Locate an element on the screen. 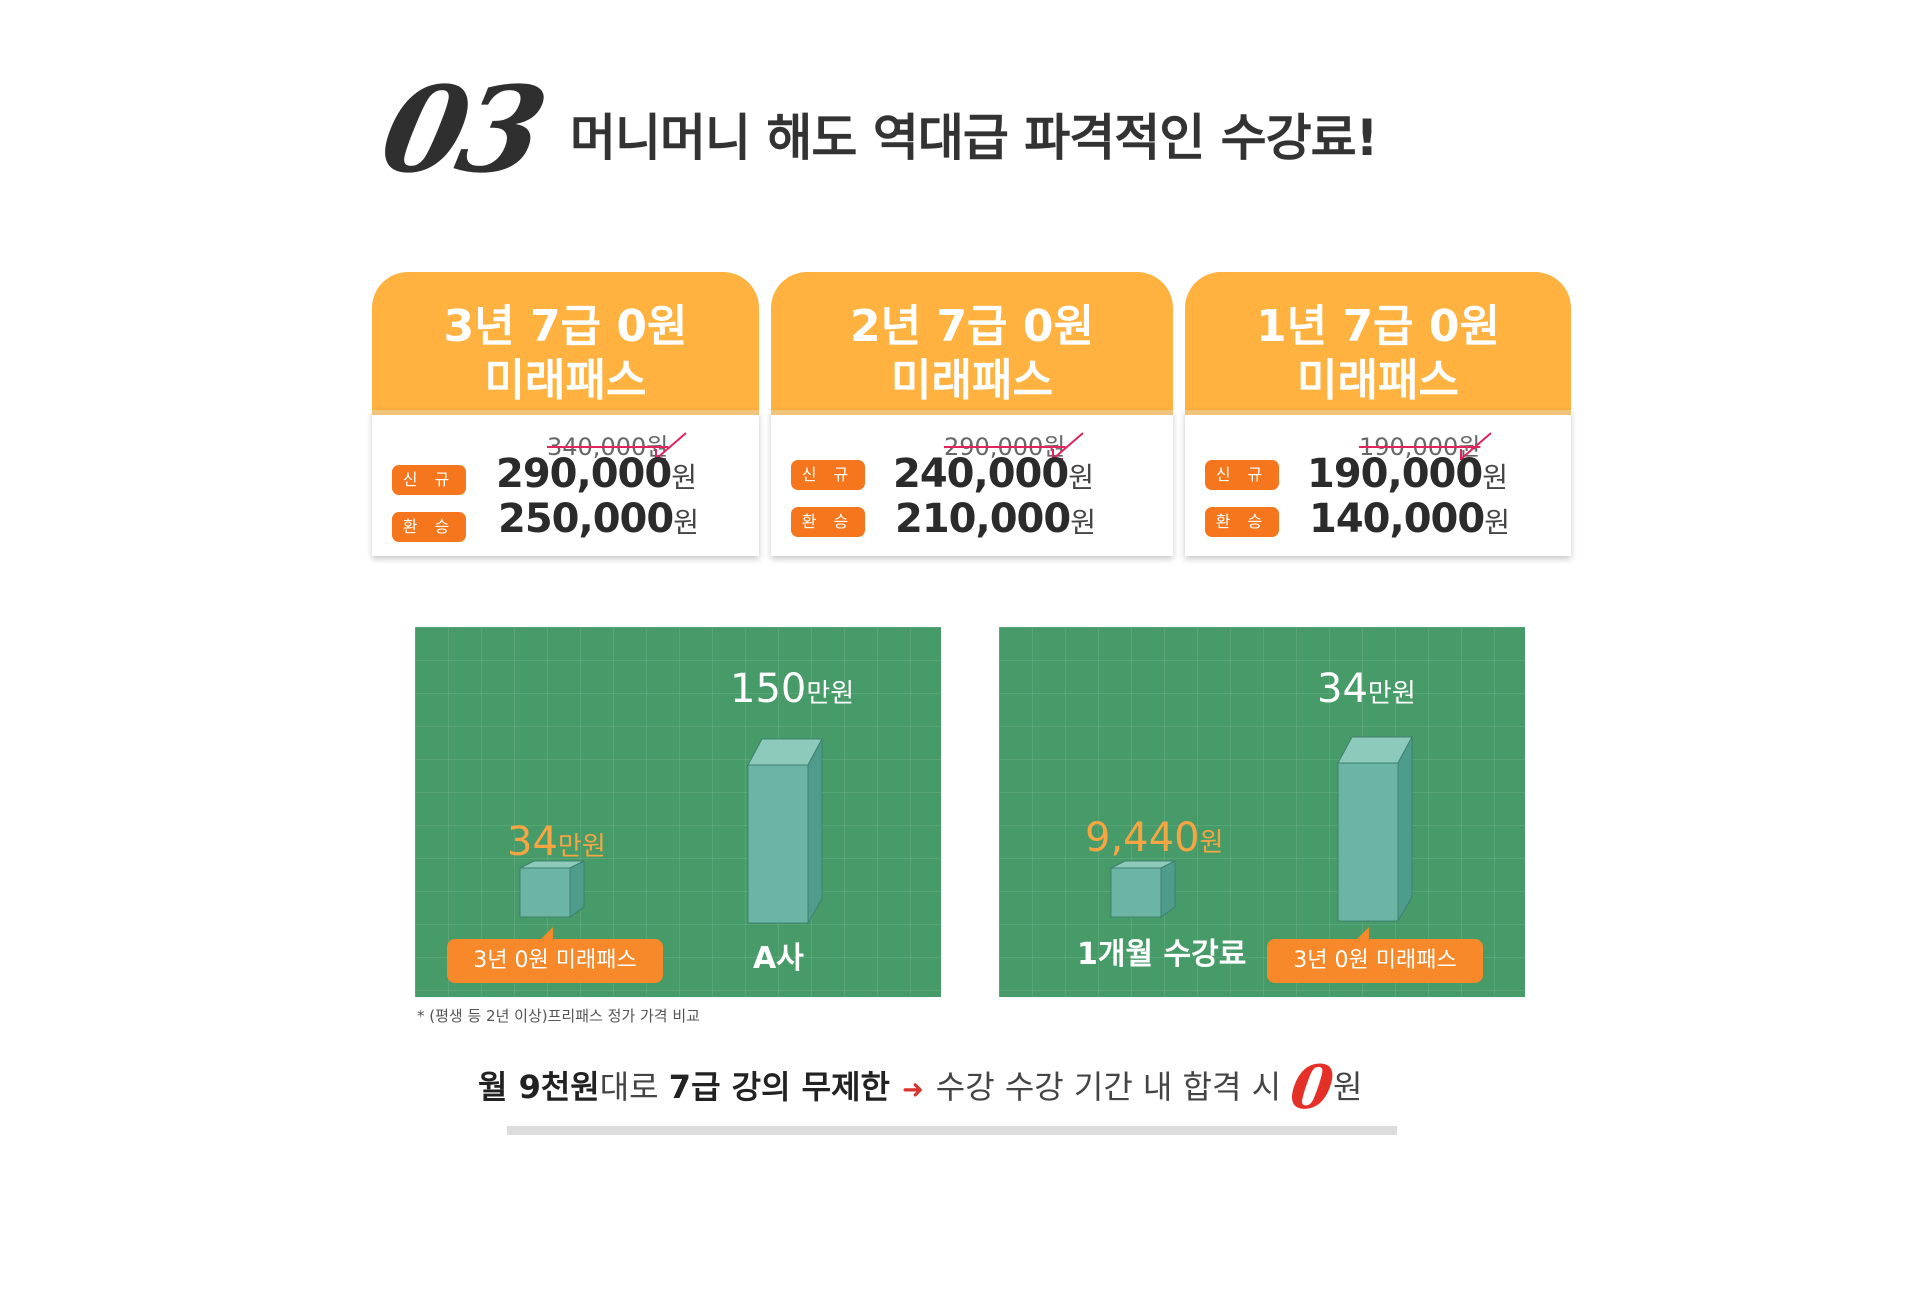  card-title-line1: 1년 7급 0원 is located at coordinates (1378, 326).